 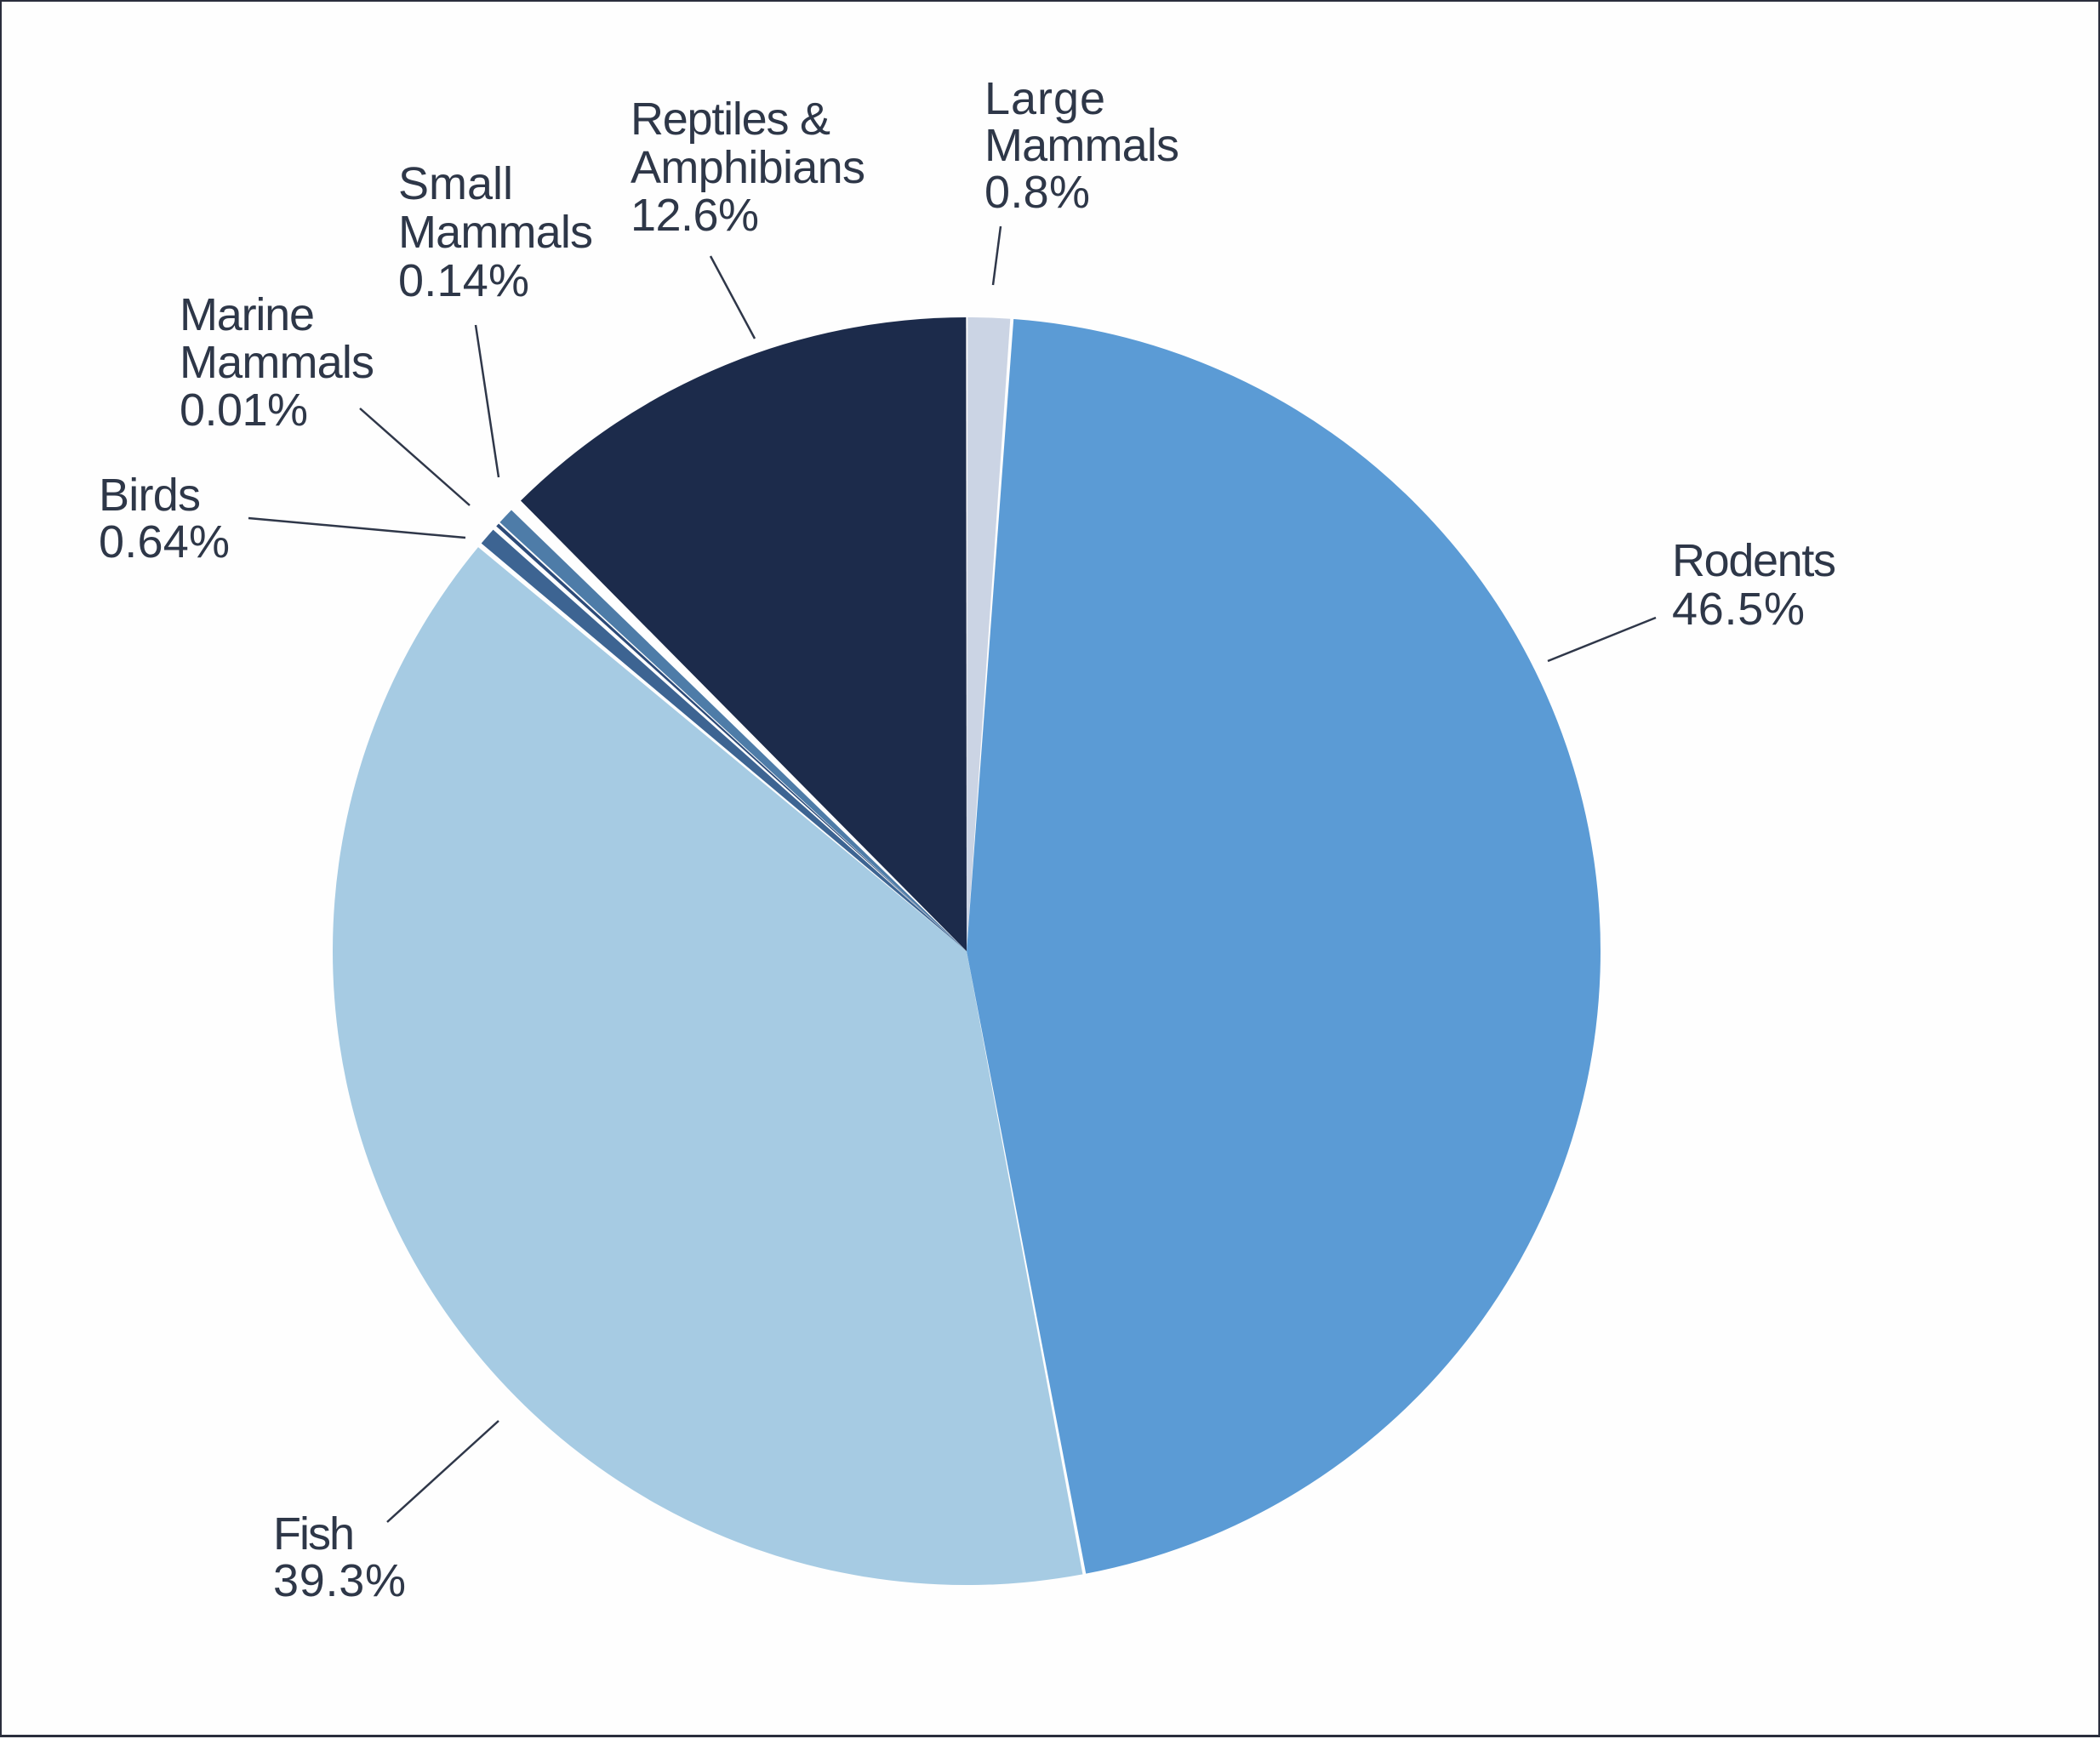 I want to click on svg-text: Marine, so click(x=247, y=314).